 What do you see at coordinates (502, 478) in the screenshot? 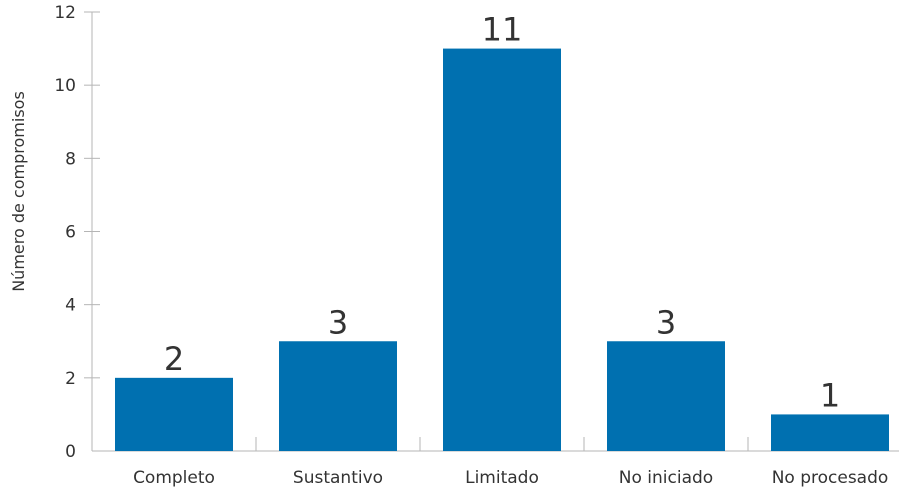
I see `x-tick-label: Limitado` at bounding box center [502, 478].